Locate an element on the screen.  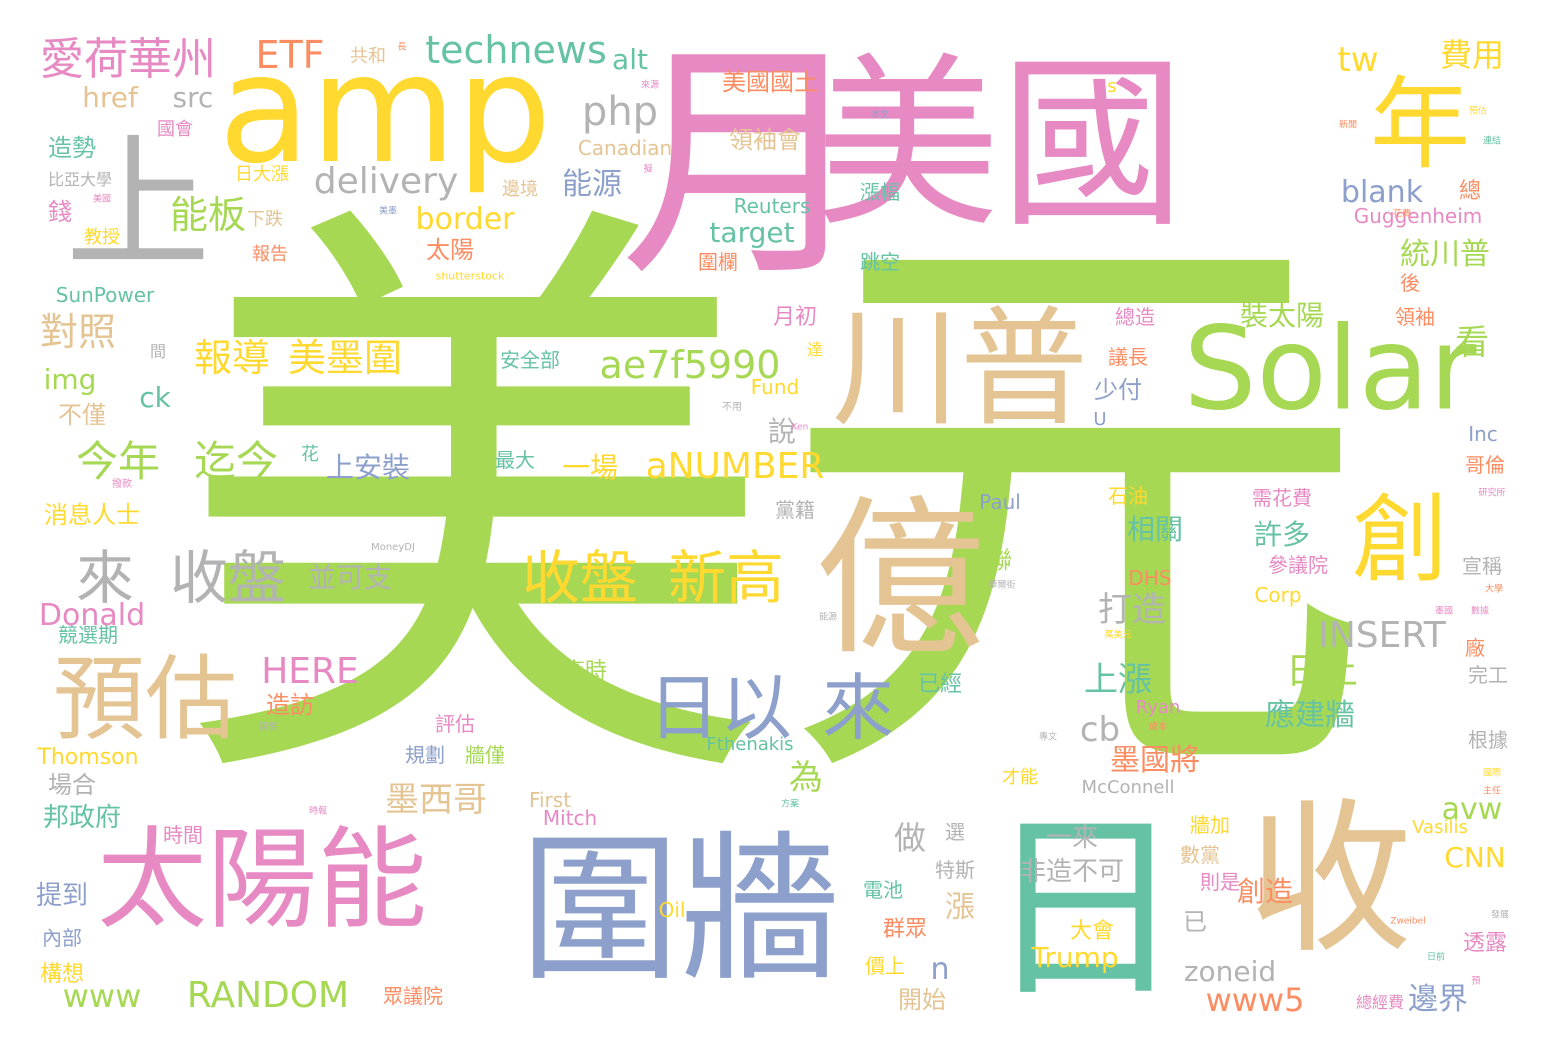
word: 墨西哥 is located at coordinates (436, 800).